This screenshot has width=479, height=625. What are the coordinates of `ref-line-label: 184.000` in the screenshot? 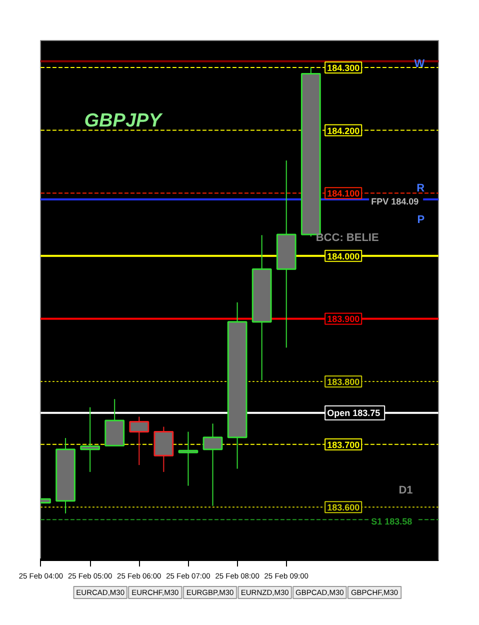 It's located at (343, 256).